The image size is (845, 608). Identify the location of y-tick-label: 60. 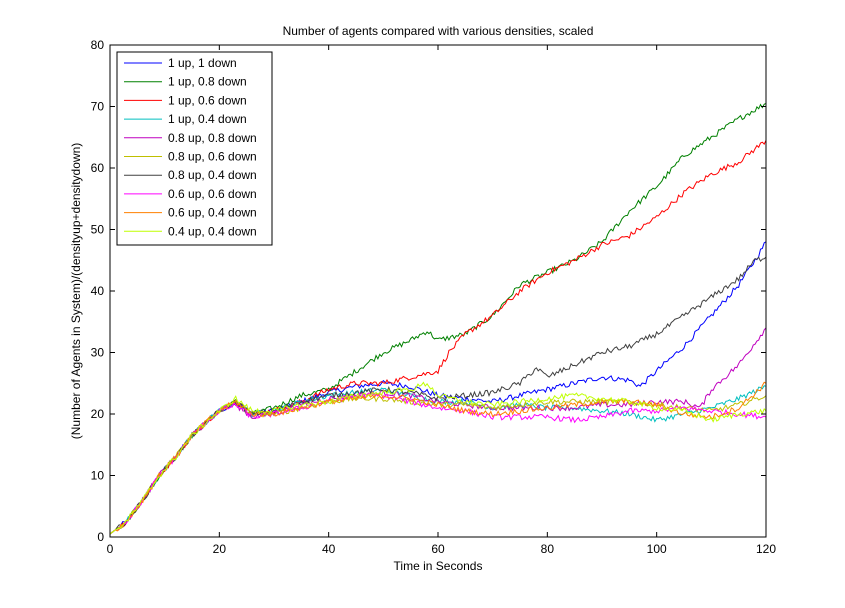
(98, 168).